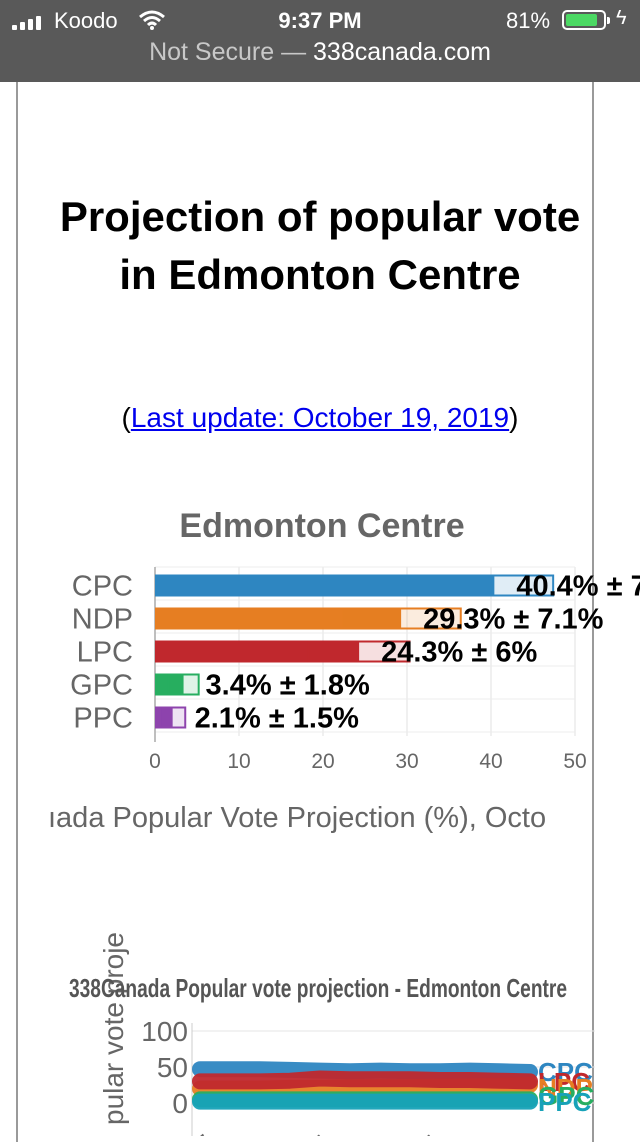 The height and width of the screenshot is (1142, 640). I want to click on data-label-cpc: 40.4% ± 7, so click(578, 587).